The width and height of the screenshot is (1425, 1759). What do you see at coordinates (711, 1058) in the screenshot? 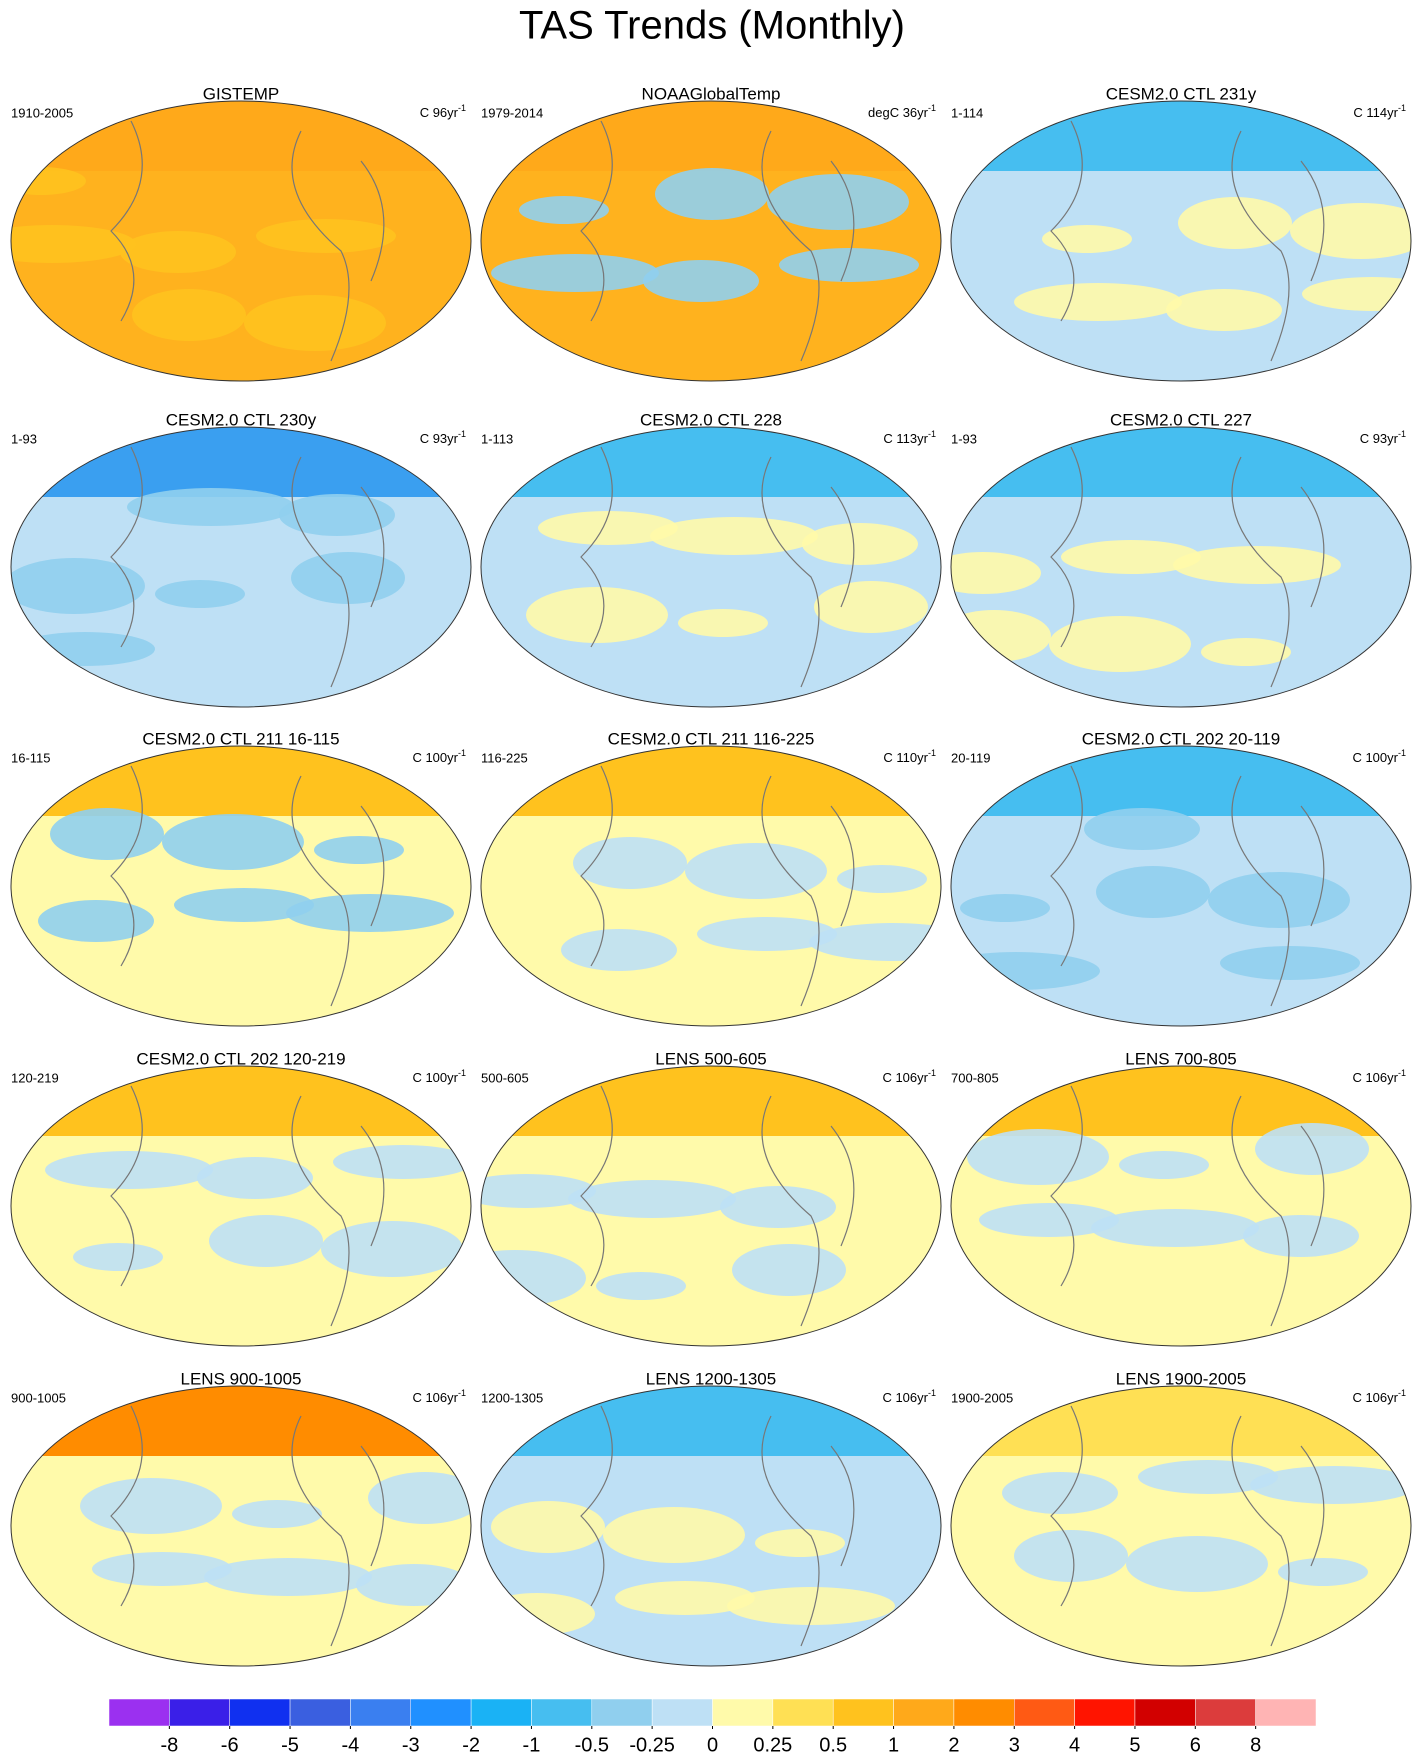
I see `panel-title: LENS 500-605` at bounding box center [711, 1058].